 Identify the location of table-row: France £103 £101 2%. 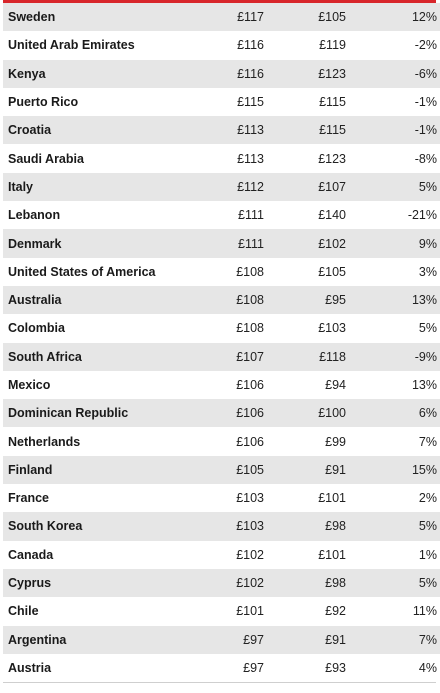
(221, 498).